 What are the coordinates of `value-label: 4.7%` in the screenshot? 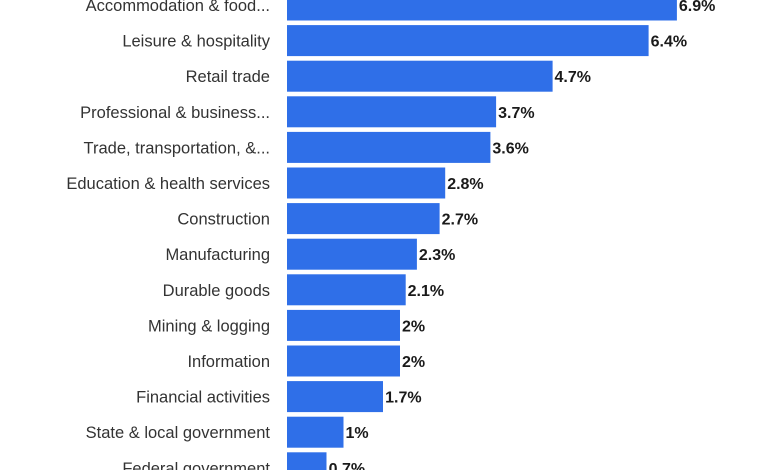 It's located at (573, 77).